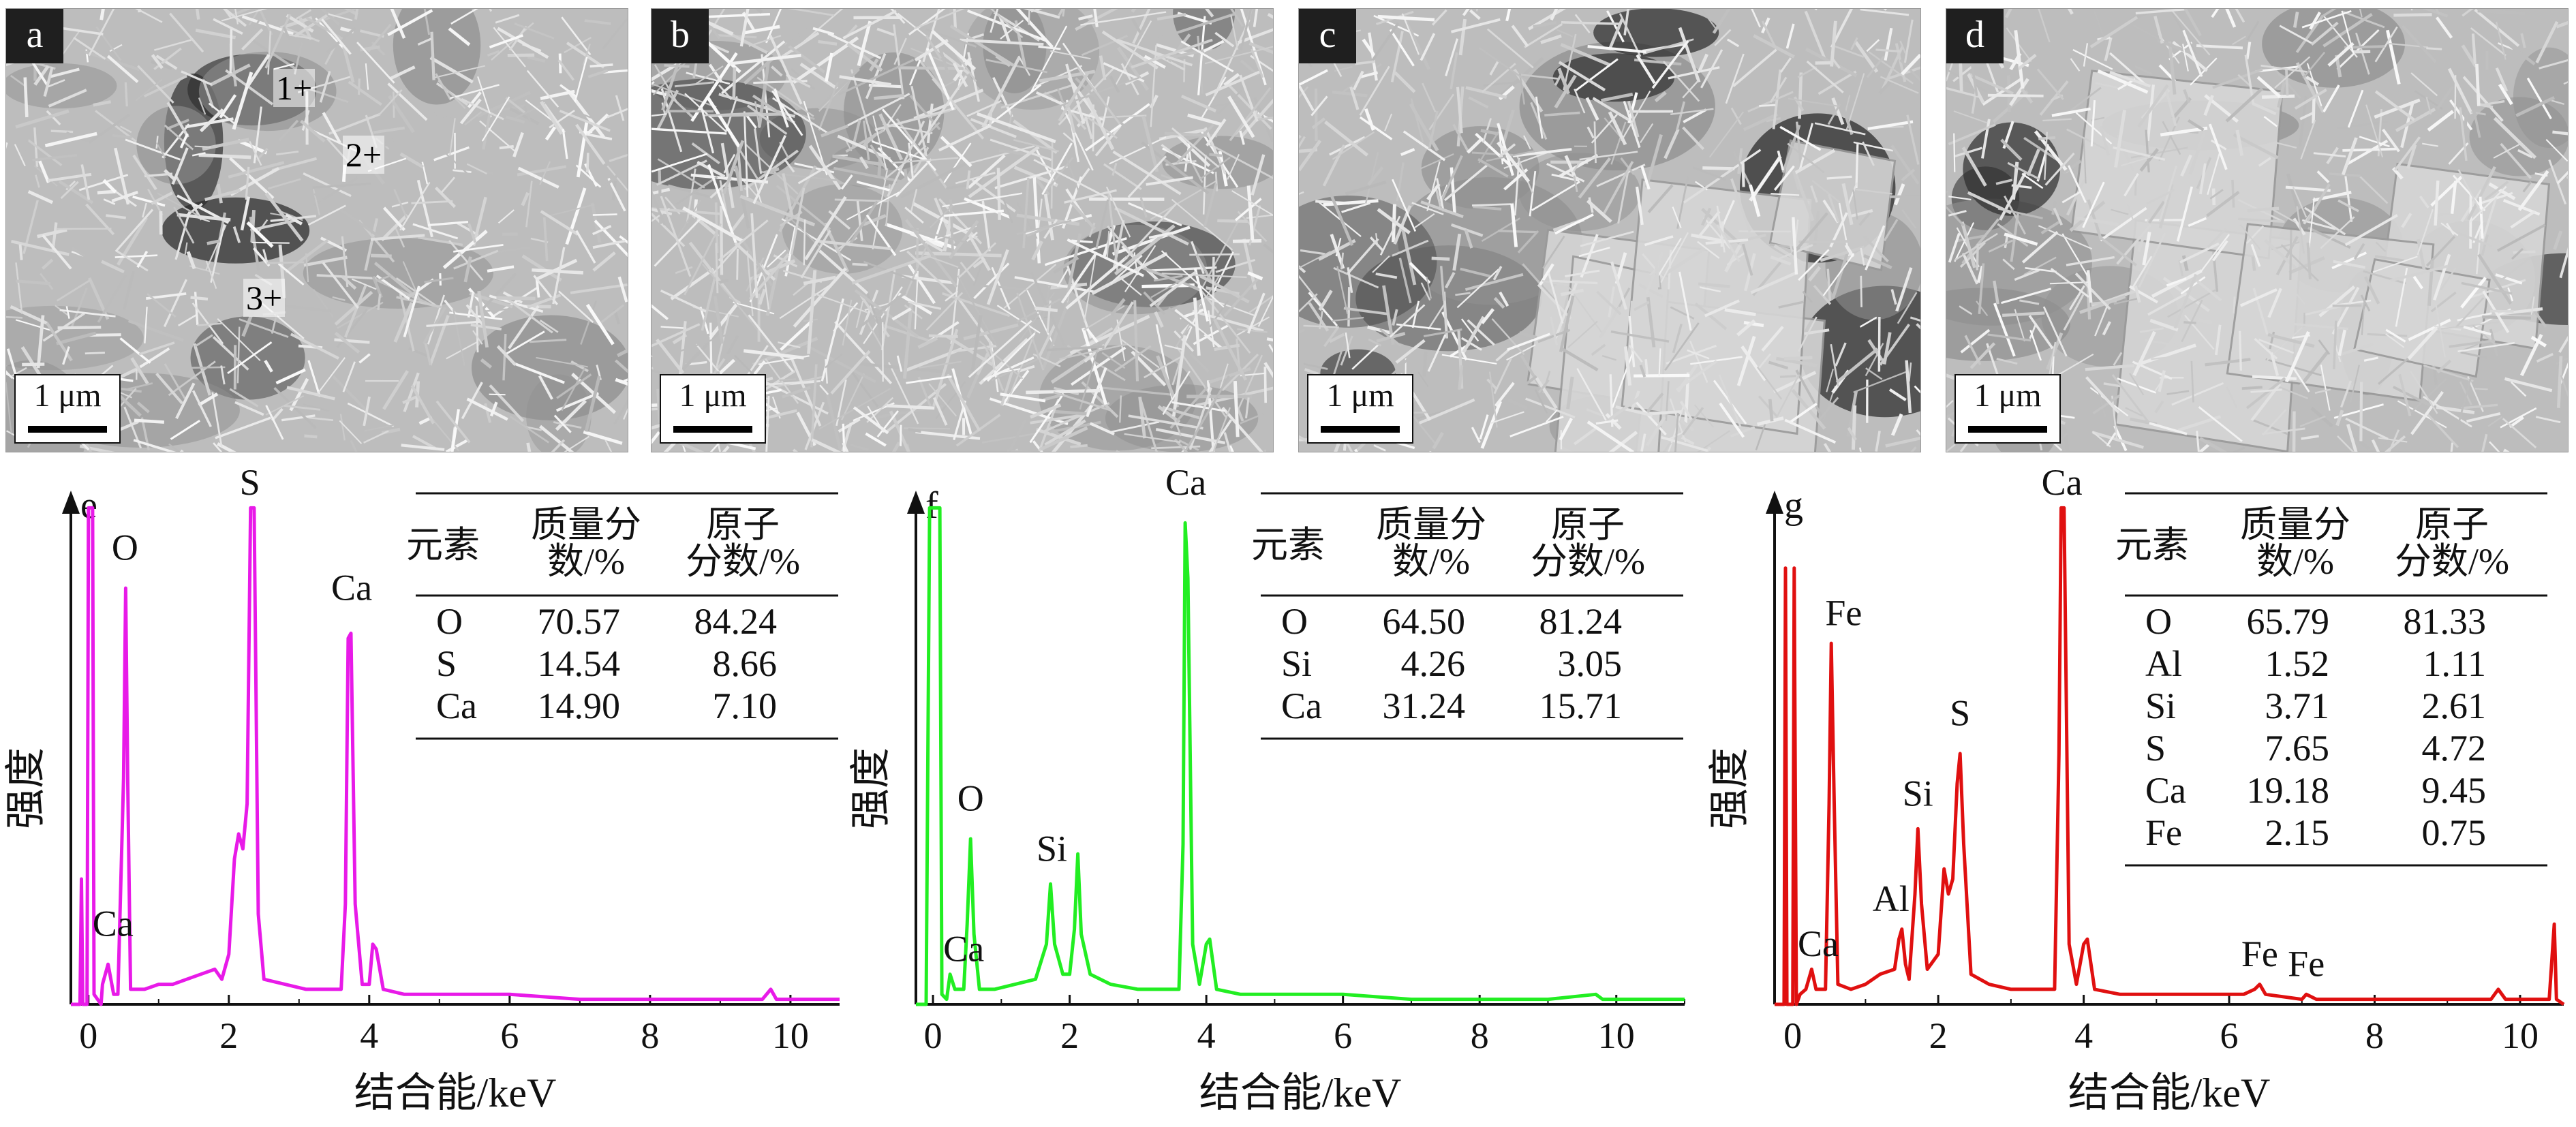 The height and width of the screenshot is (1127, 2576). I want to click on panel-label-a: a, so click(34, 36).